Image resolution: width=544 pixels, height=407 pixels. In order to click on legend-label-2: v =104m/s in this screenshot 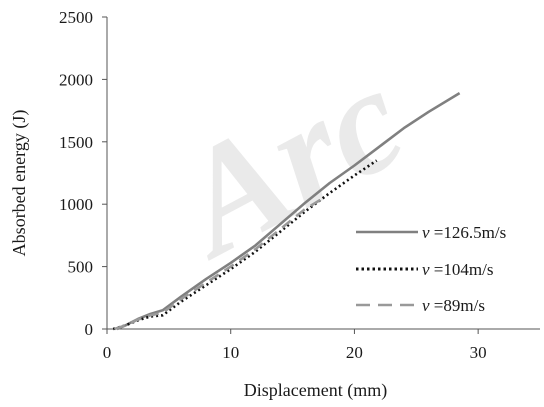, I will do `click(457, 269)`.